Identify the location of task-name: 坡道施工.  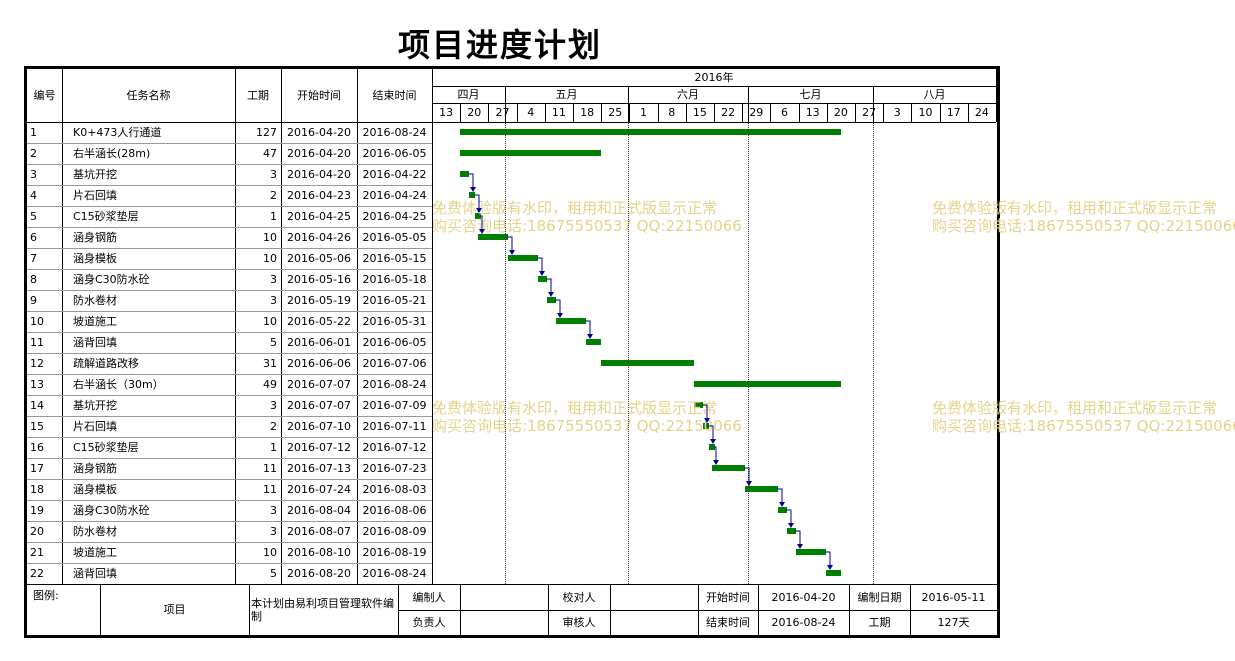
(95, 321).